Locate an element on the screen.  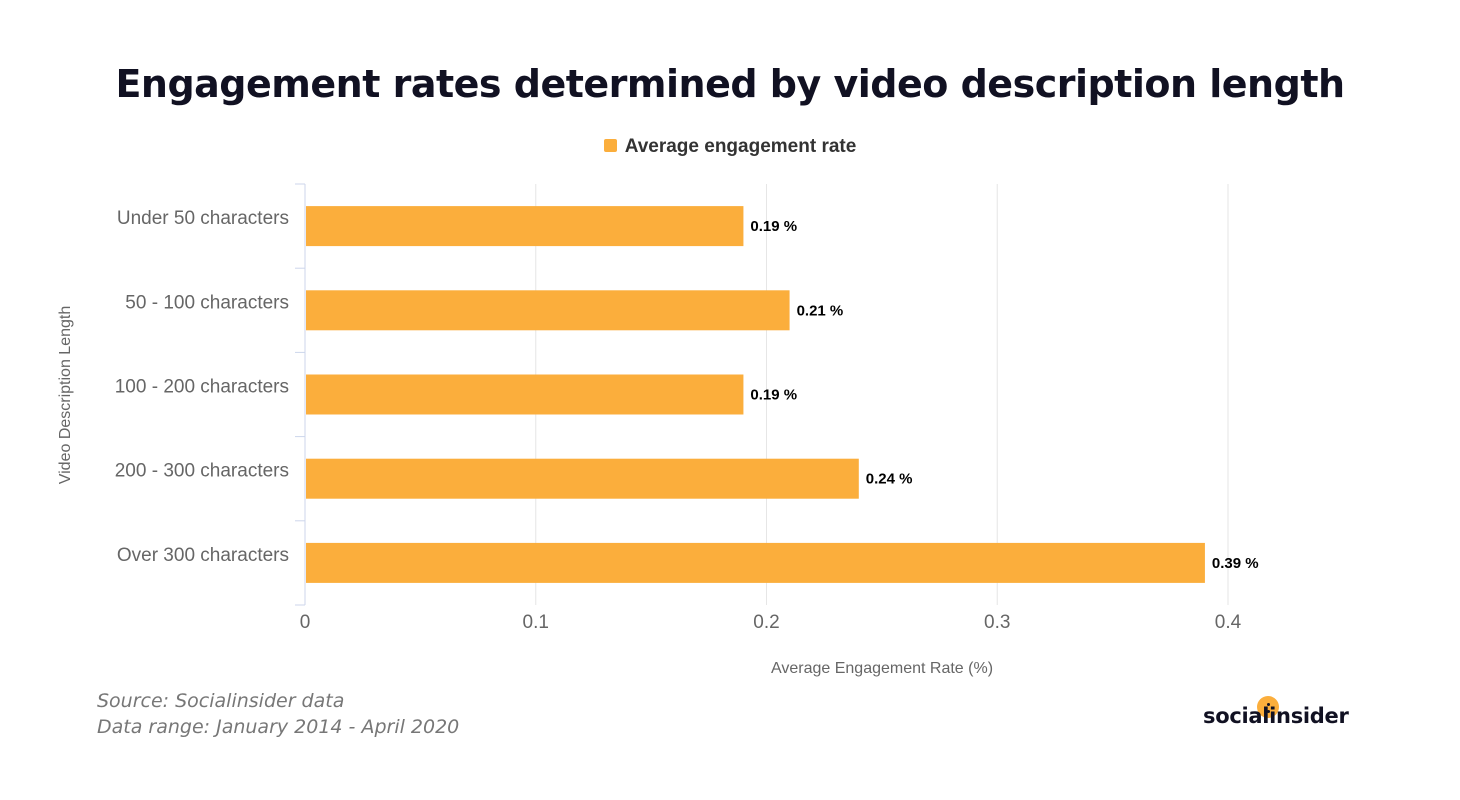
data-label: 0.24 % is located at coordinates (889, 479).